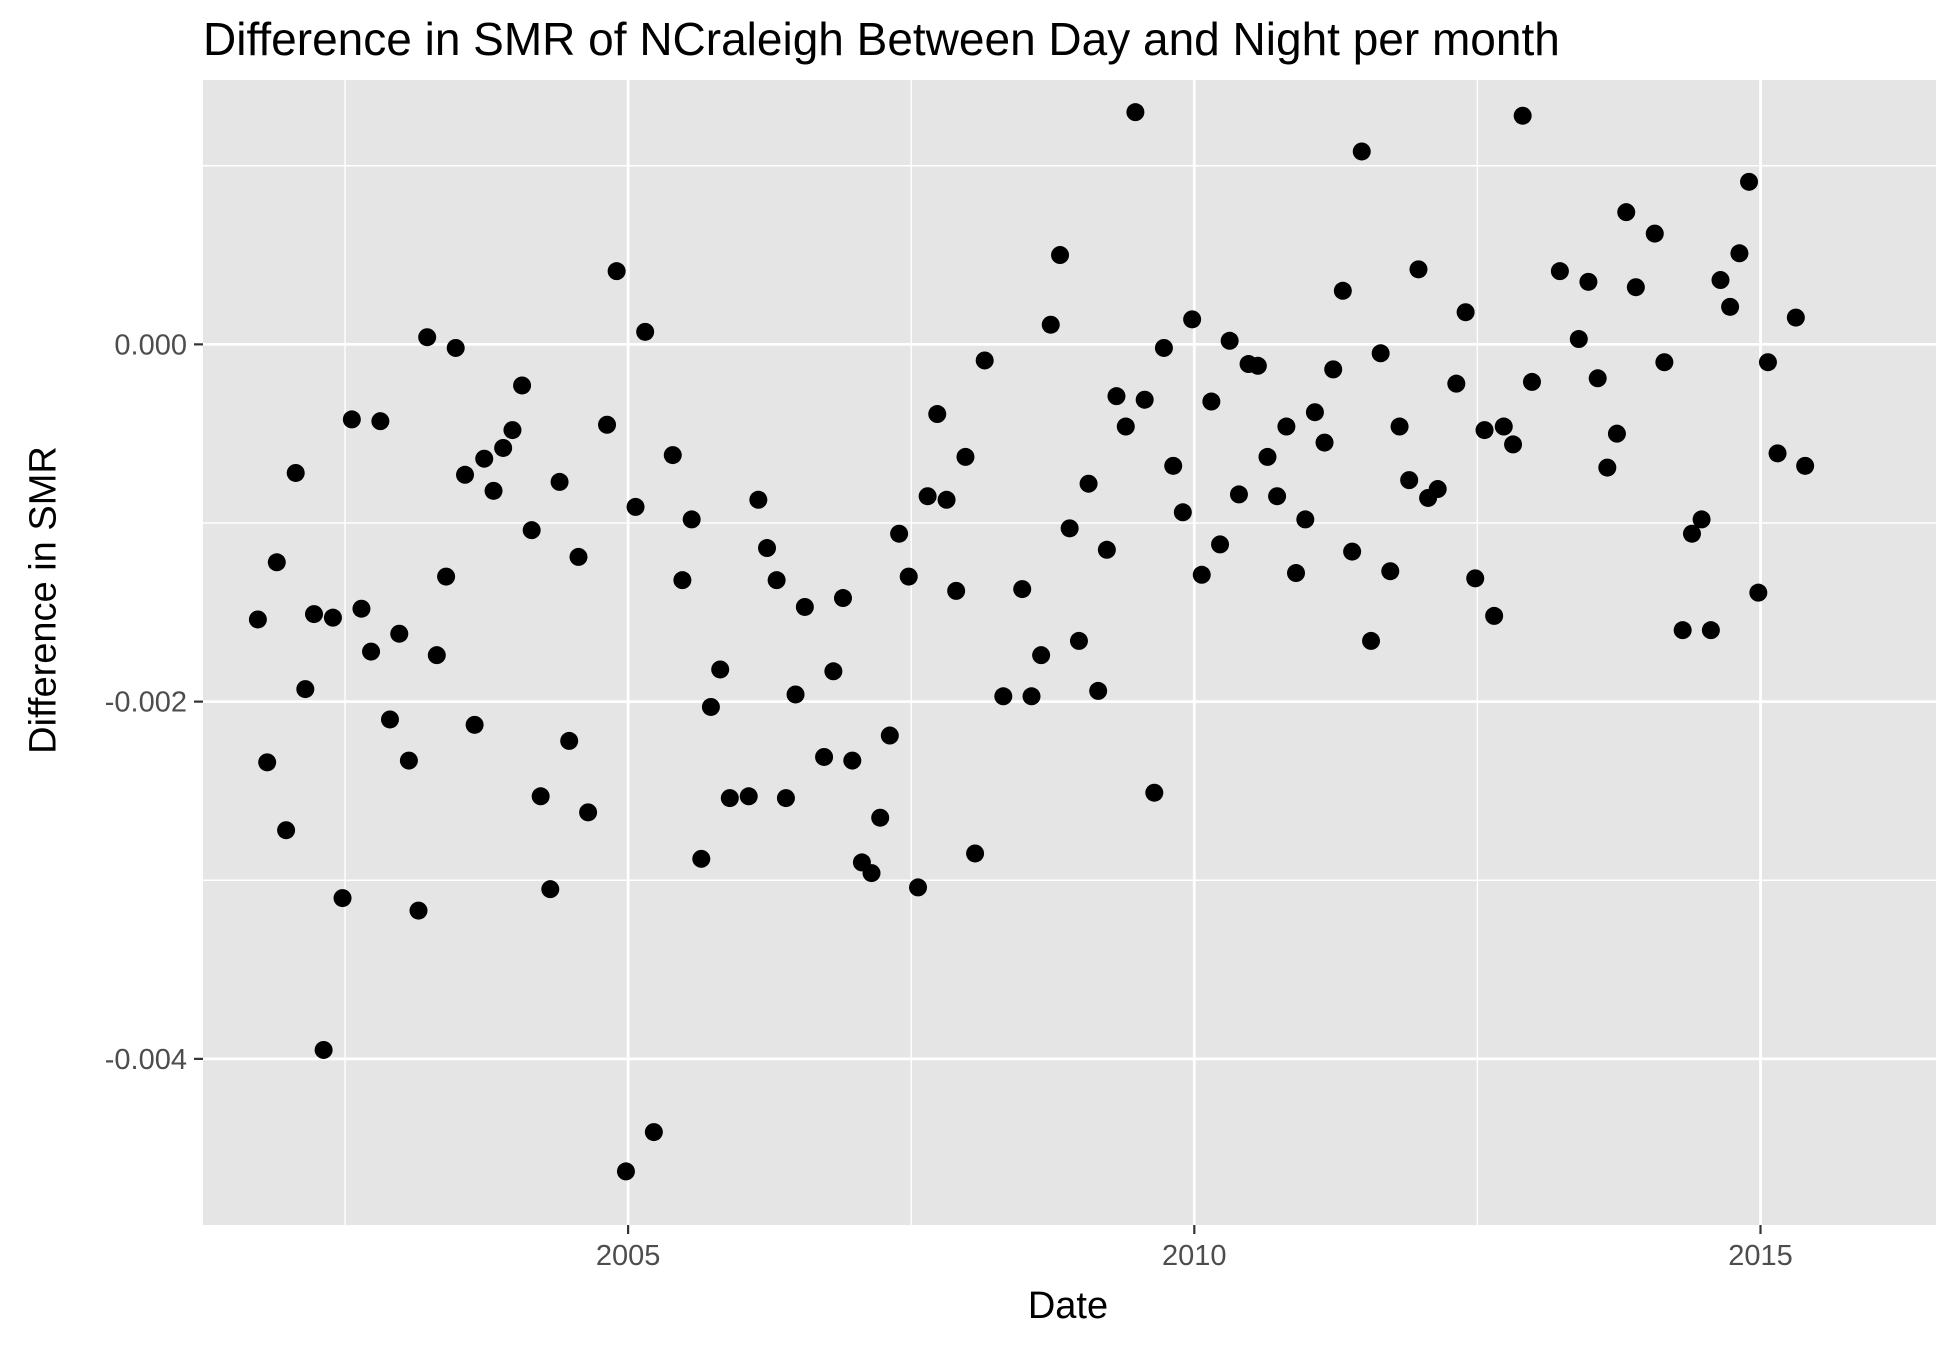 The height and width of the screenshot is (1349, 1950). I want to click on x-tick-label: 2010, so click(1194, 1256).